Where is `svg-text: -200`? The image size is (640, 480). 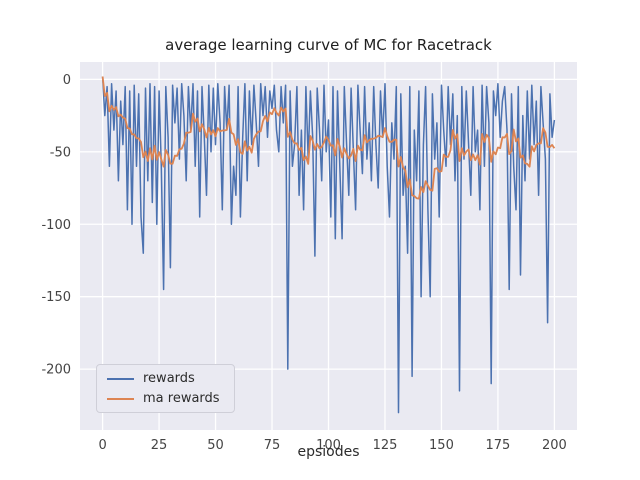
svg-text: -200 is located at coordinates (56, 370).